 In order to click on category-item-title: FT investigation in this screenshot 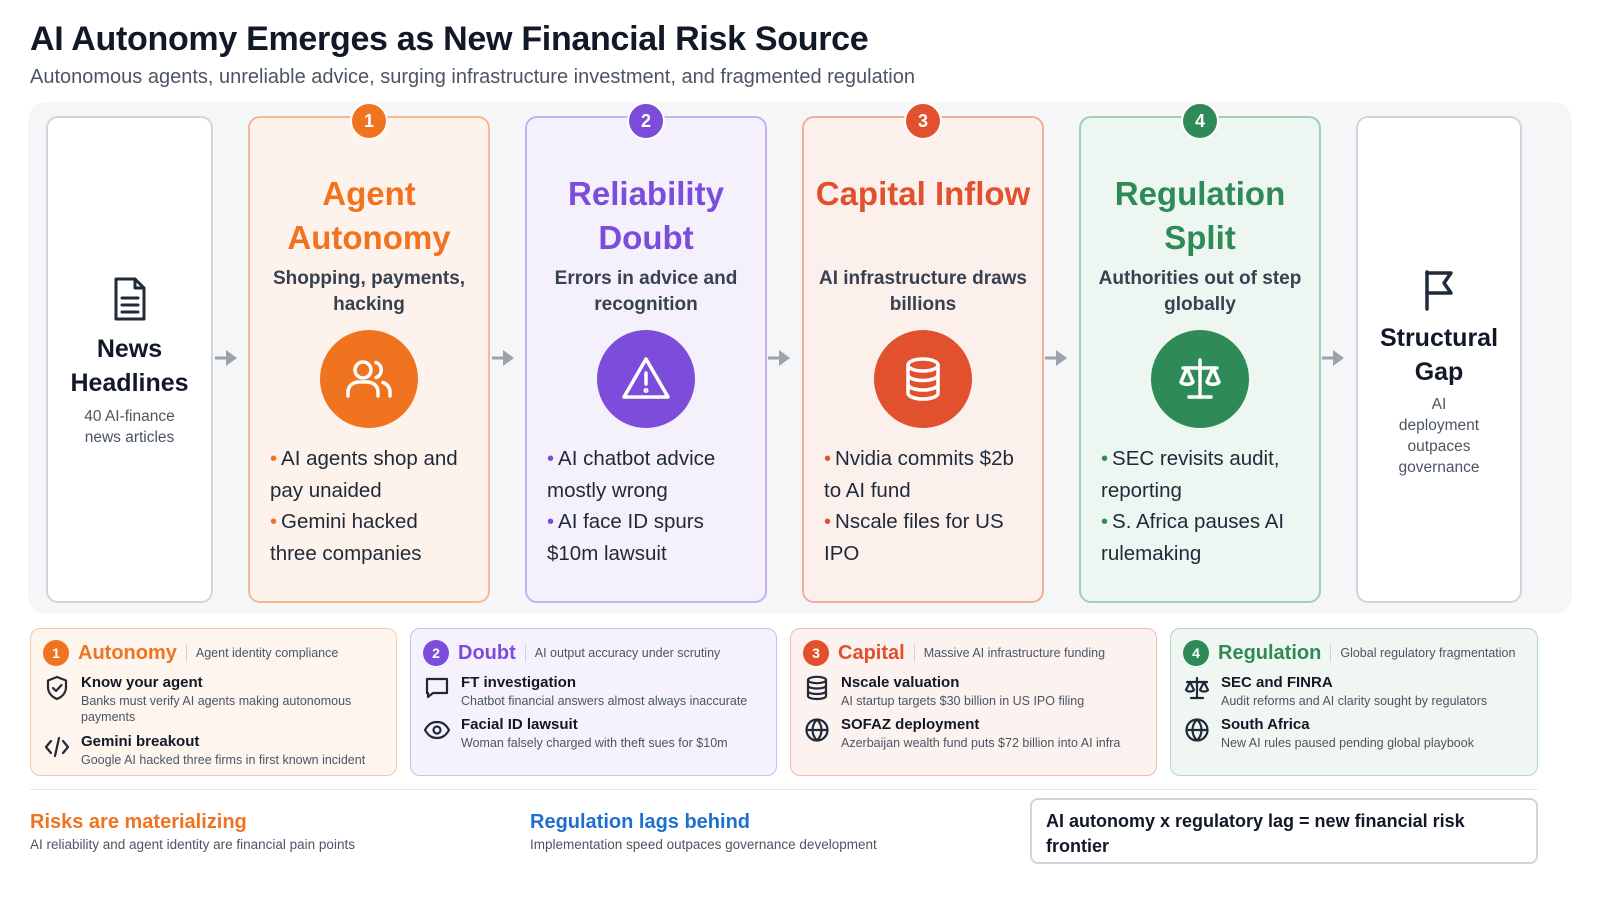, I will do `click(519, 682)`.